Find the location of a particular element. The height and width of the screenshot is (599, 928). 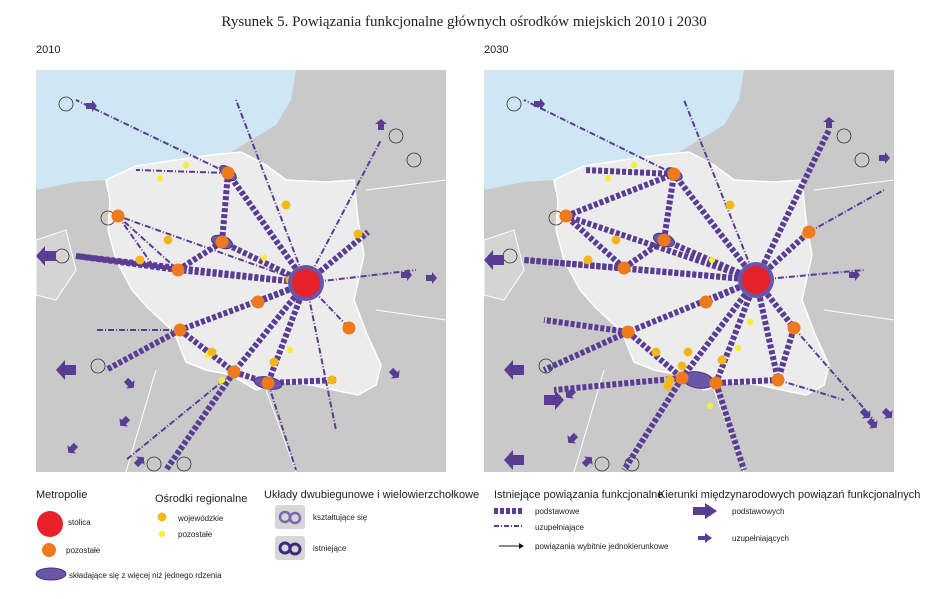

legend-voivodeship-symbol is located at coordinates (162, 517).